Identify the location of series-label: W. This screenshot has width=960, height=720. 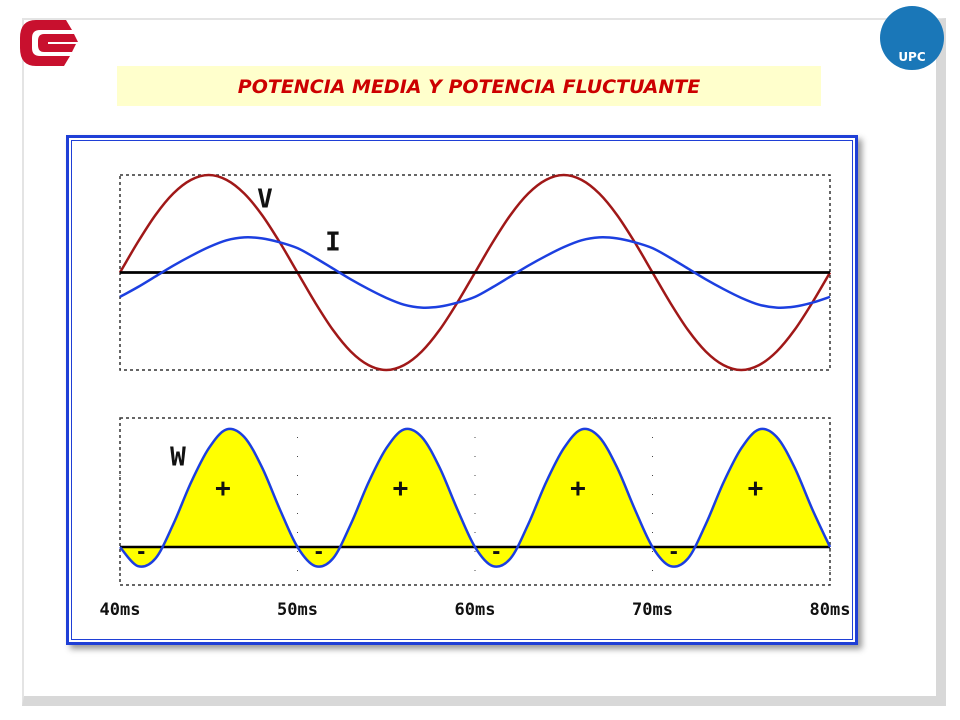
(178, 458).